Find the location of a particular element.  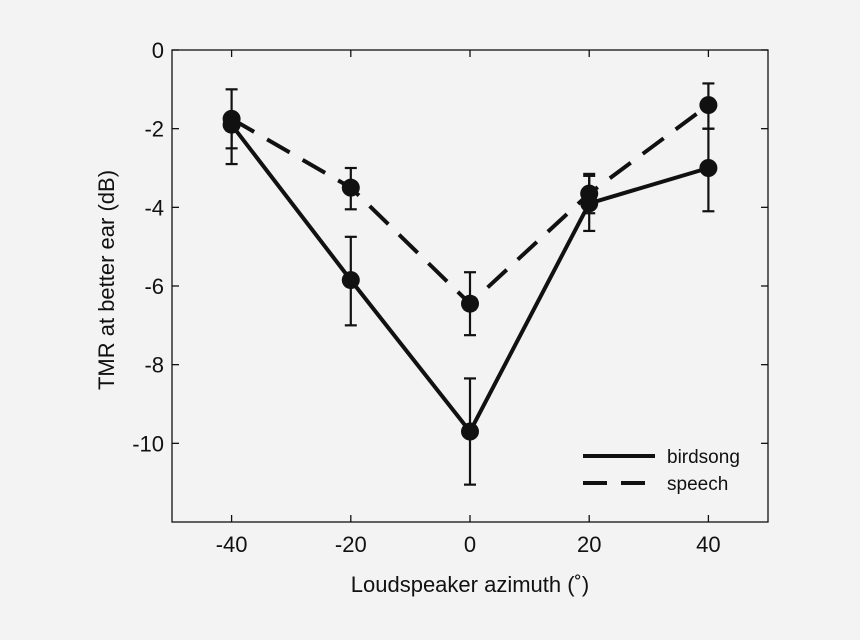

legend: birdsong speech is located at coordinates (661, 471).